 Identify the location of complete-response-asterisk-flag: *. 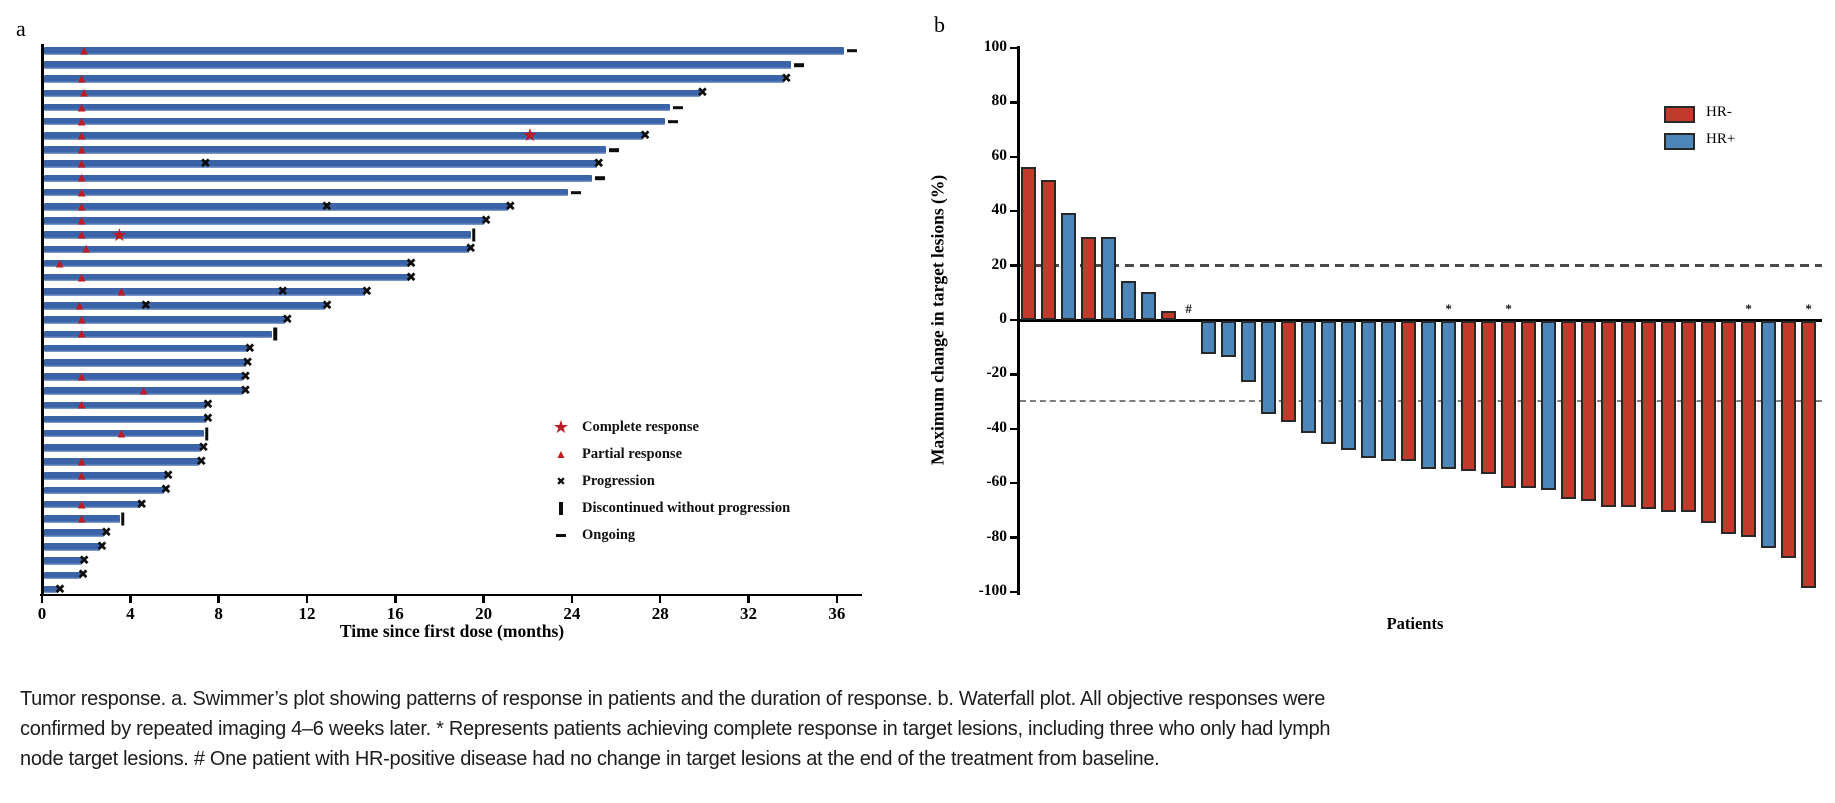
(1508, 308).